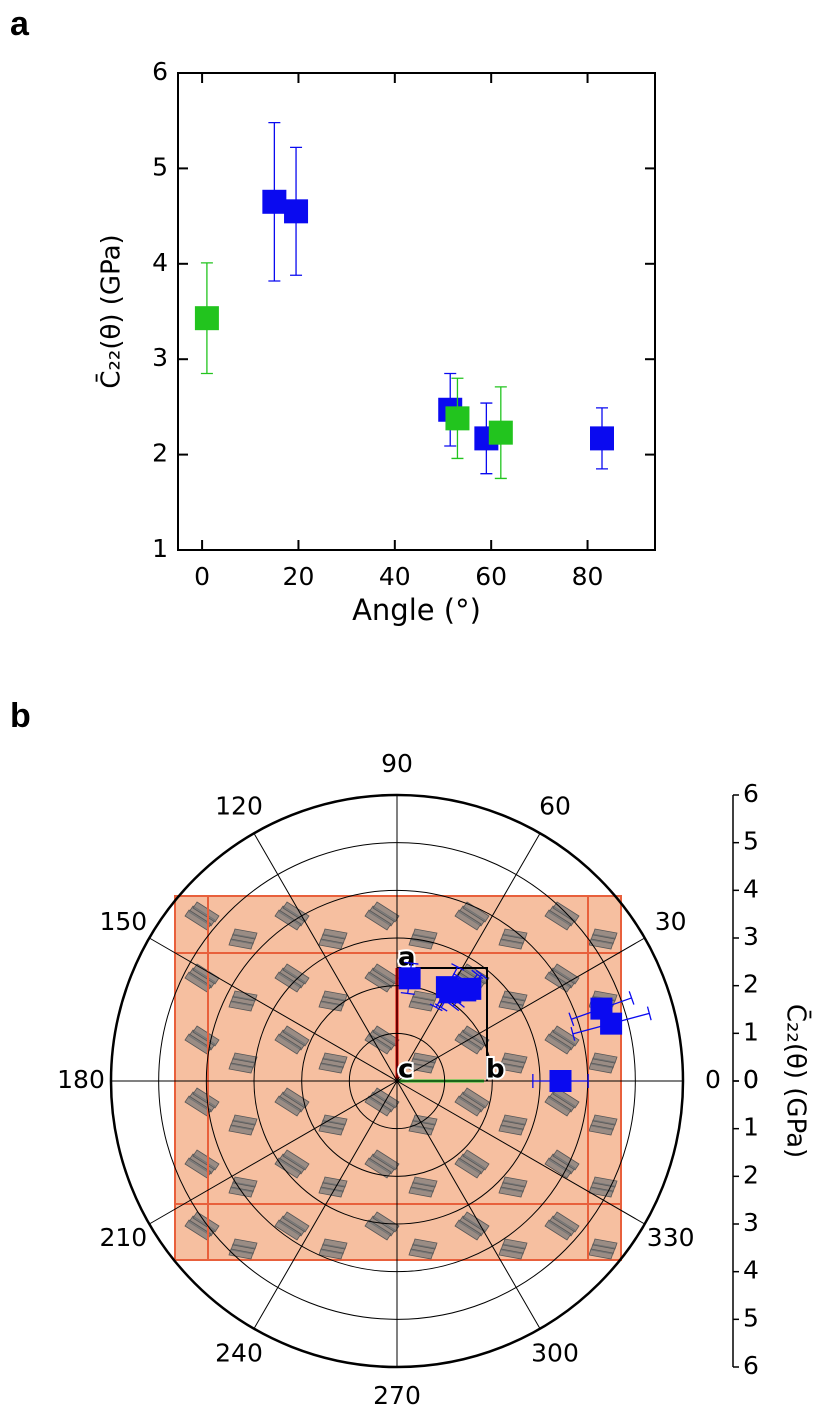 The image size is (827, 1411). I want to click on y-tick-label: 4, so click(160, 262).